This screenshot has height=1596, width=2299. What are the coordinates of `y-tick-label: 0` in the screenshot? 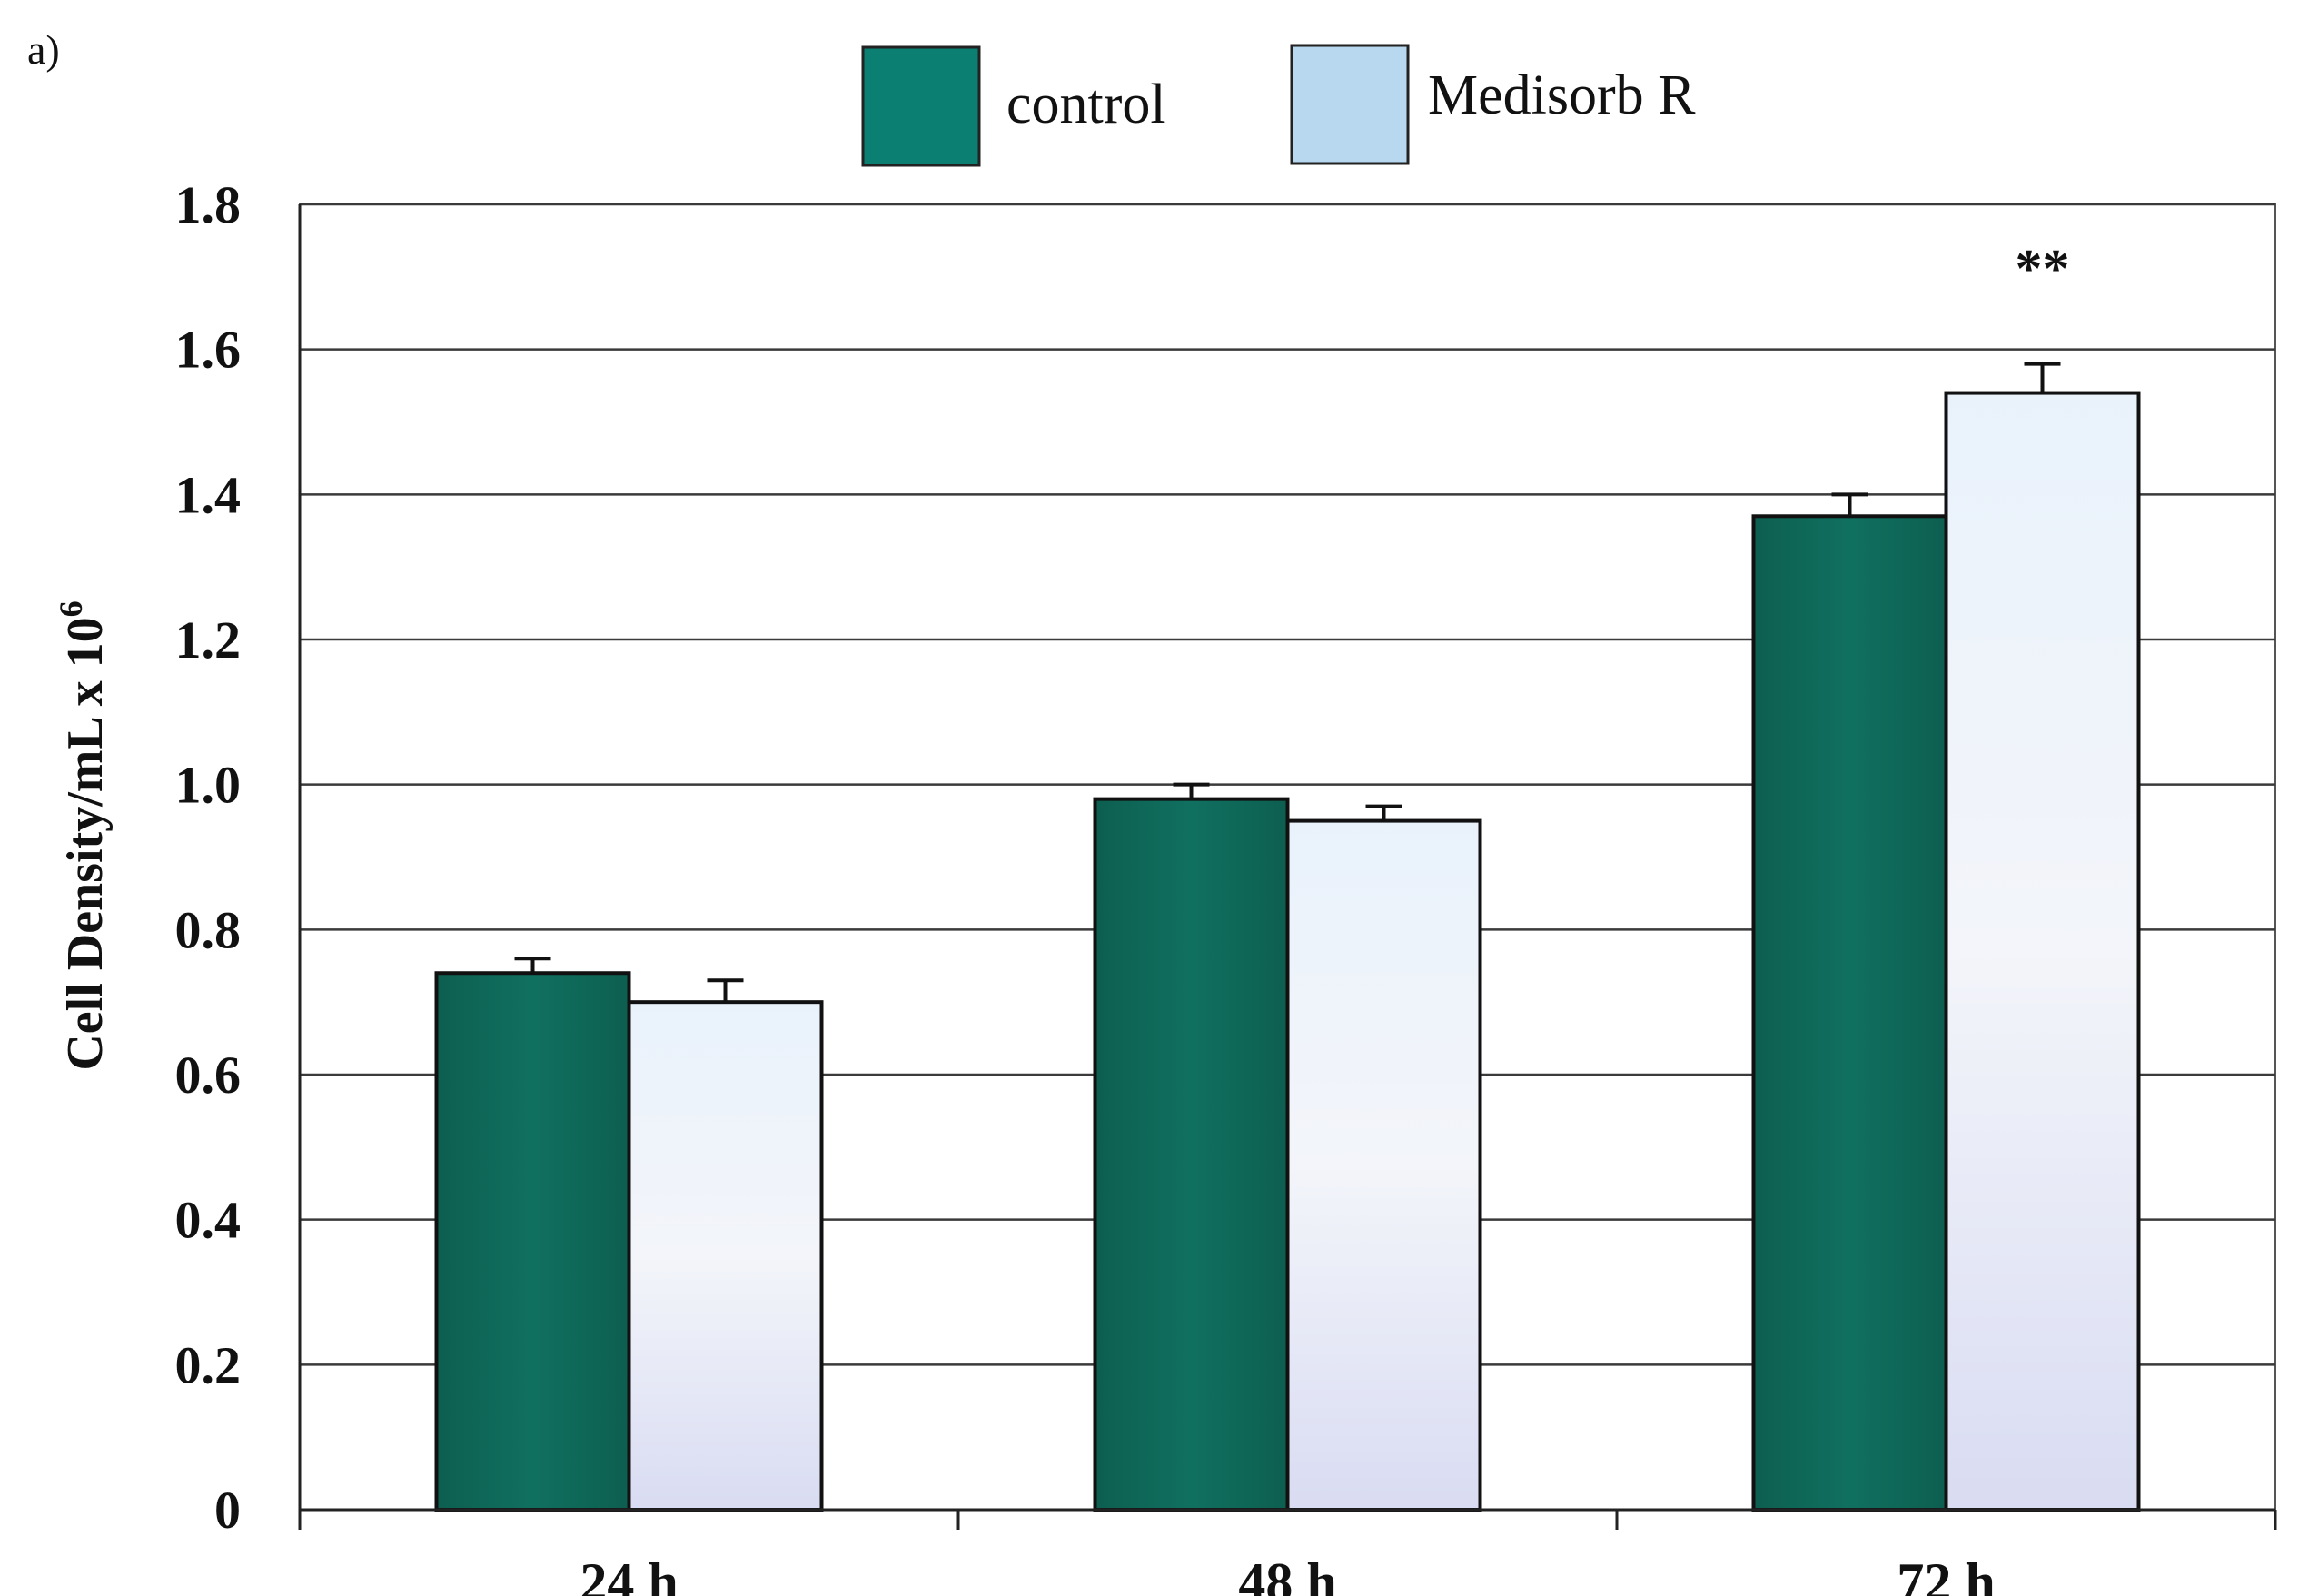 It's located at (227, 1510).